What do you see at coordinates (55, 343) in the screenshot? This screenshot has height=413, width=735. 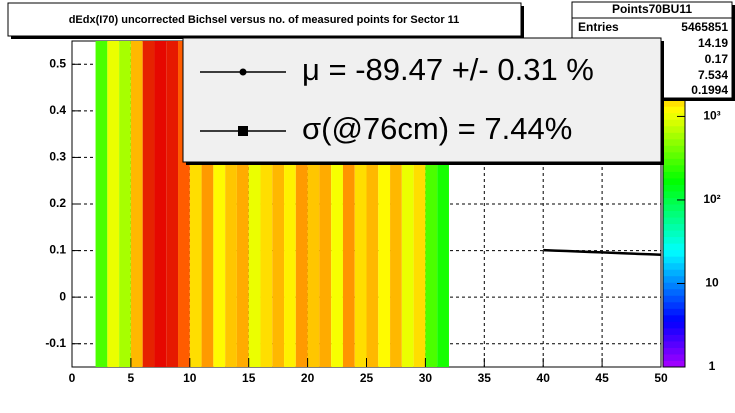 I see `y-tick-label: -0.1` at bounding box center [55, 343].